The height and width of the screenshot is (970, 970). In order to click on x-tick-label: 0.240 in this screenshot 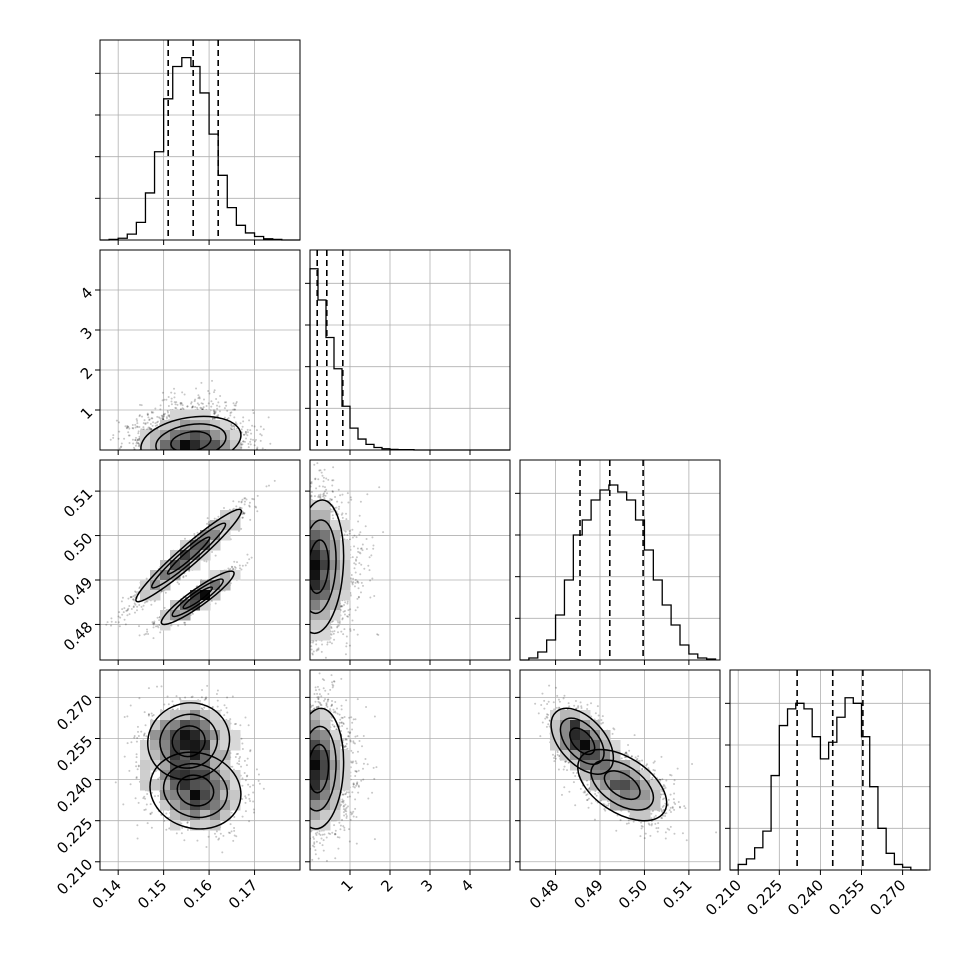, I will do `click(805, 897)`.